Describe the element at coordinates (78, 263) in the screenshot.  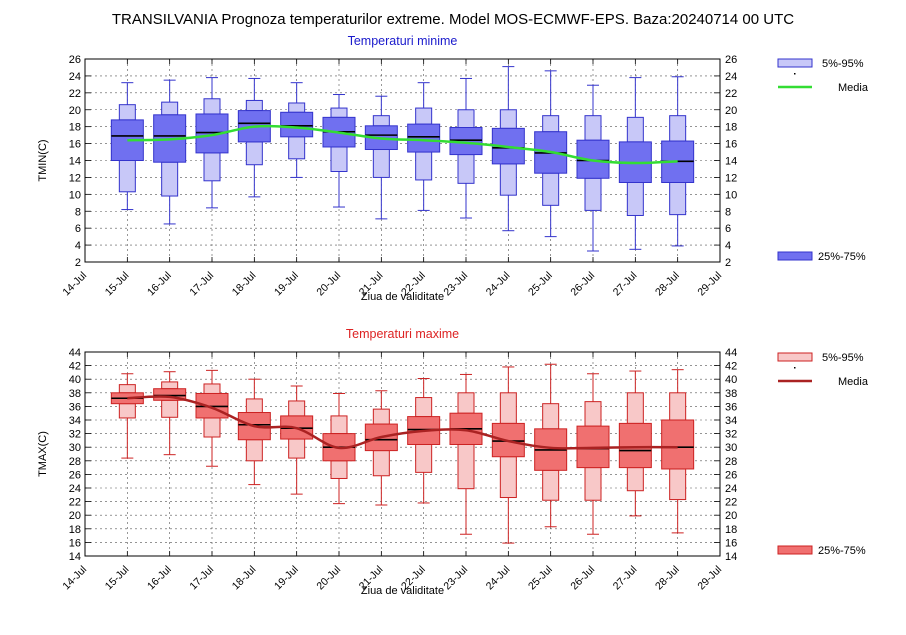
I see `y-tick-label-left: 2` at that location.